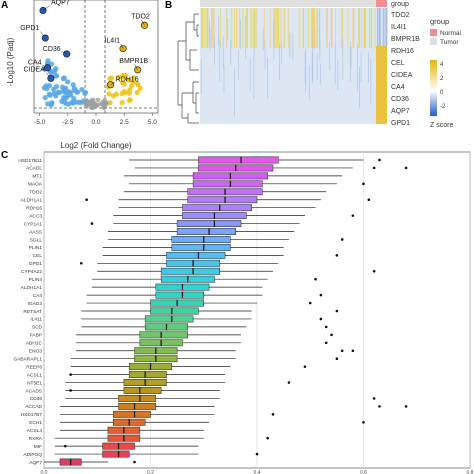  I want to click on panel-b-zscore-tick: 2, so click(442, 79).